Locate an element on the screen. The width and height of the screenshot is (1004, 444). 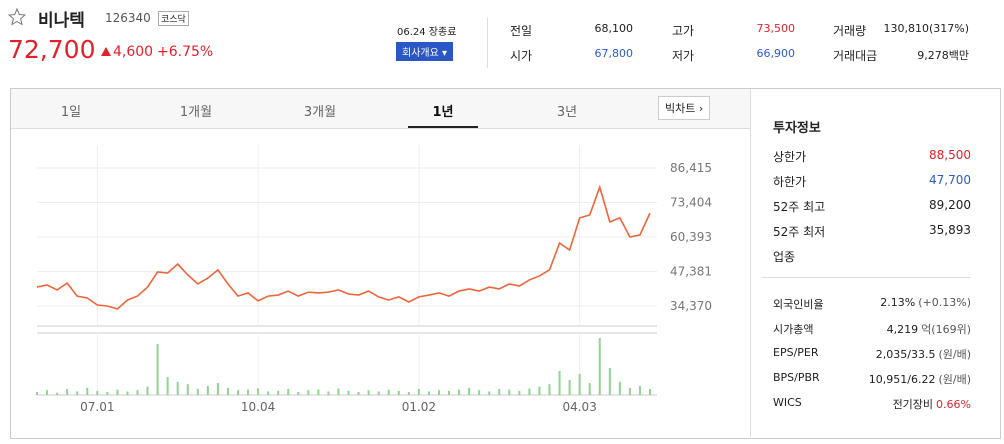
value: 2.13% is located at coordinates (898, 302).